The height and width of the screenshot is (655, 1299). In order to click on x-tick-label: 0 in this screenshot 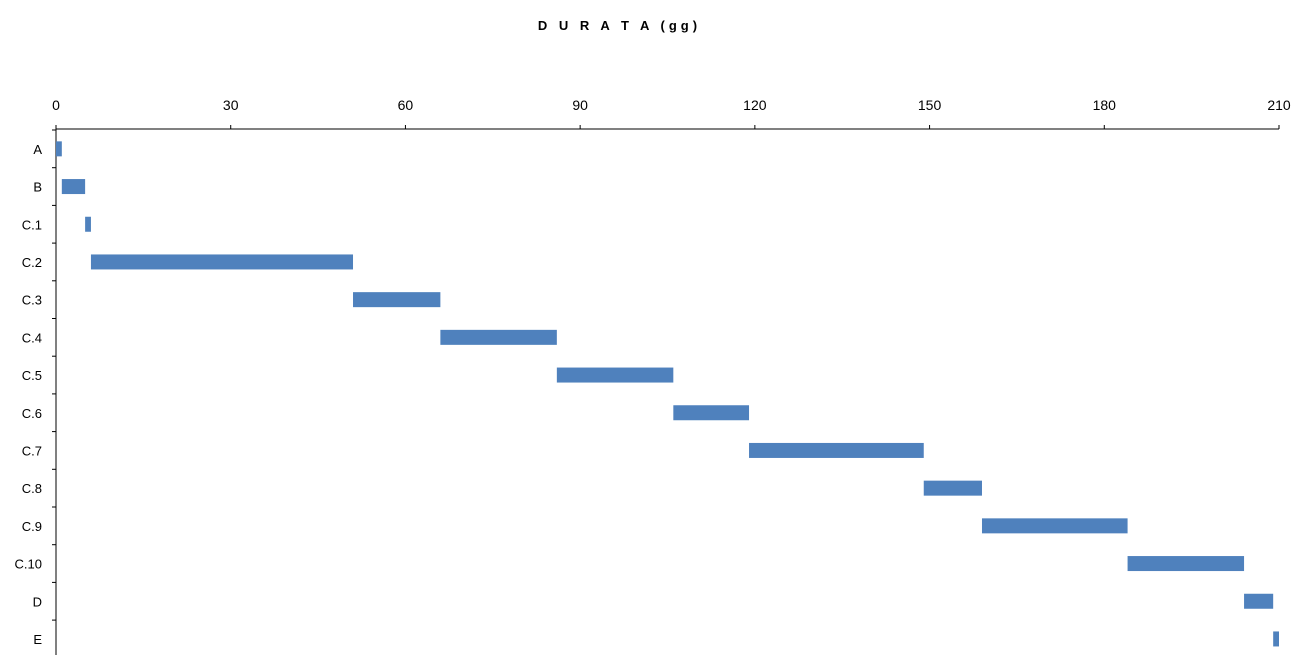, I will do `click(56, 105)`.